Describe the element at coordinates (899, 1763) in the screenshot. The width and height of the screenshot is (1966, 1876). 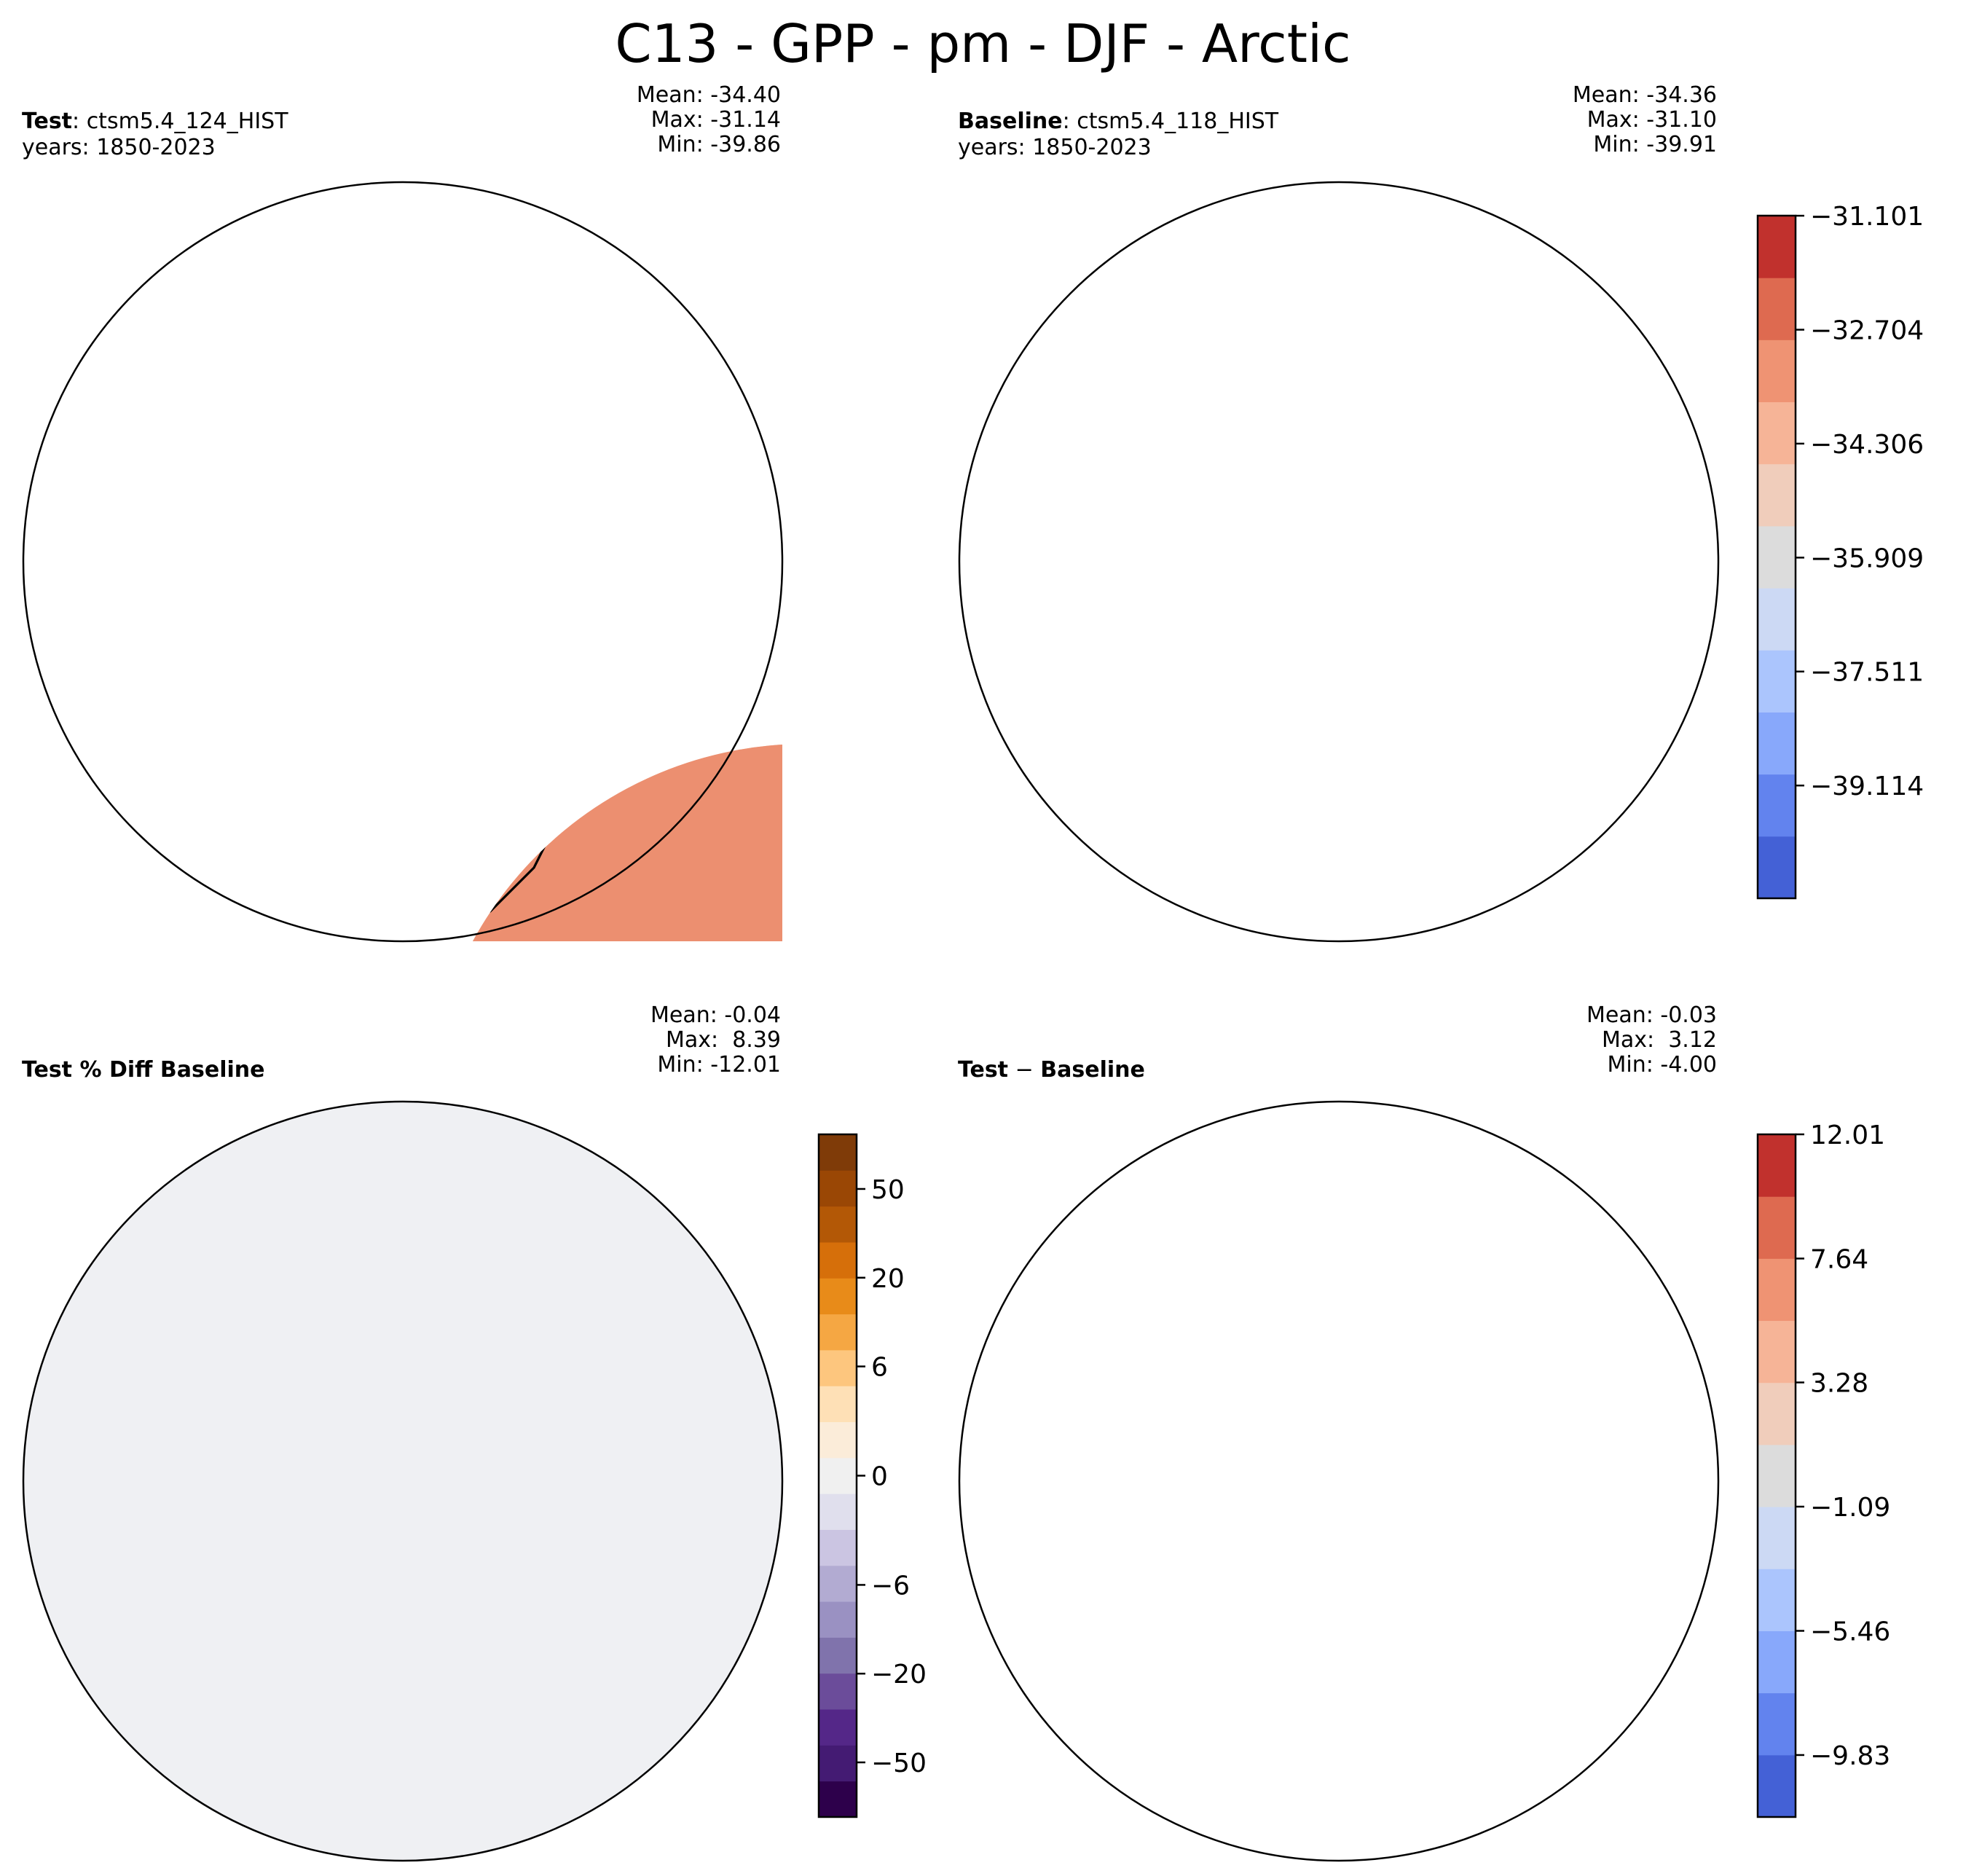
I see `colorbar-pct-tick-label: −50` at that location.